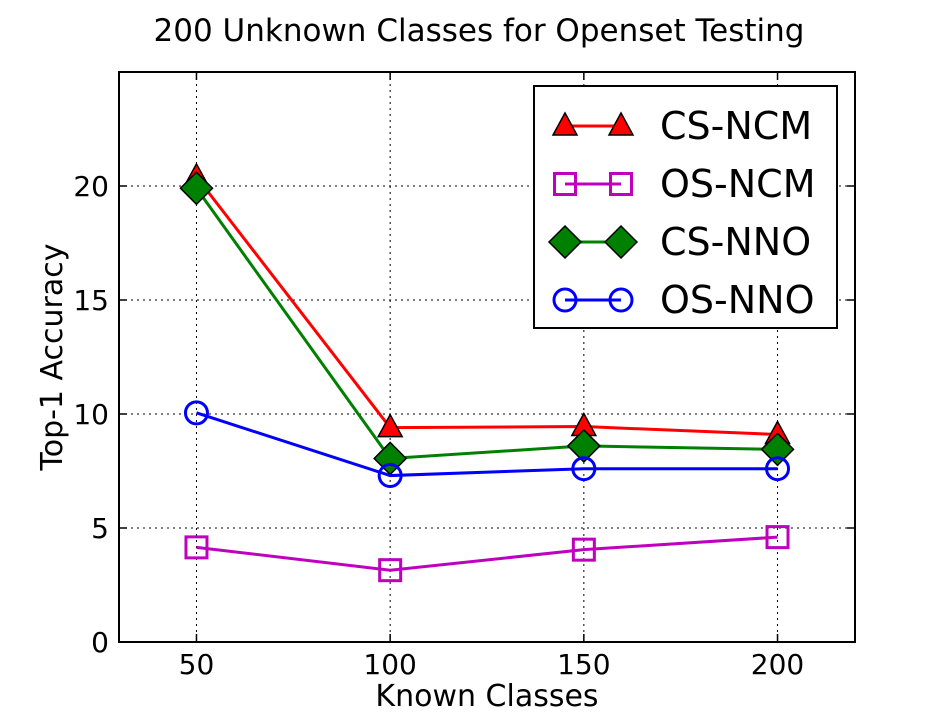 The image size is (952, 714). Describe the element at coordinates (486, 696) in the screenshot. I see `x-axis-title: Known Classes` at that location.